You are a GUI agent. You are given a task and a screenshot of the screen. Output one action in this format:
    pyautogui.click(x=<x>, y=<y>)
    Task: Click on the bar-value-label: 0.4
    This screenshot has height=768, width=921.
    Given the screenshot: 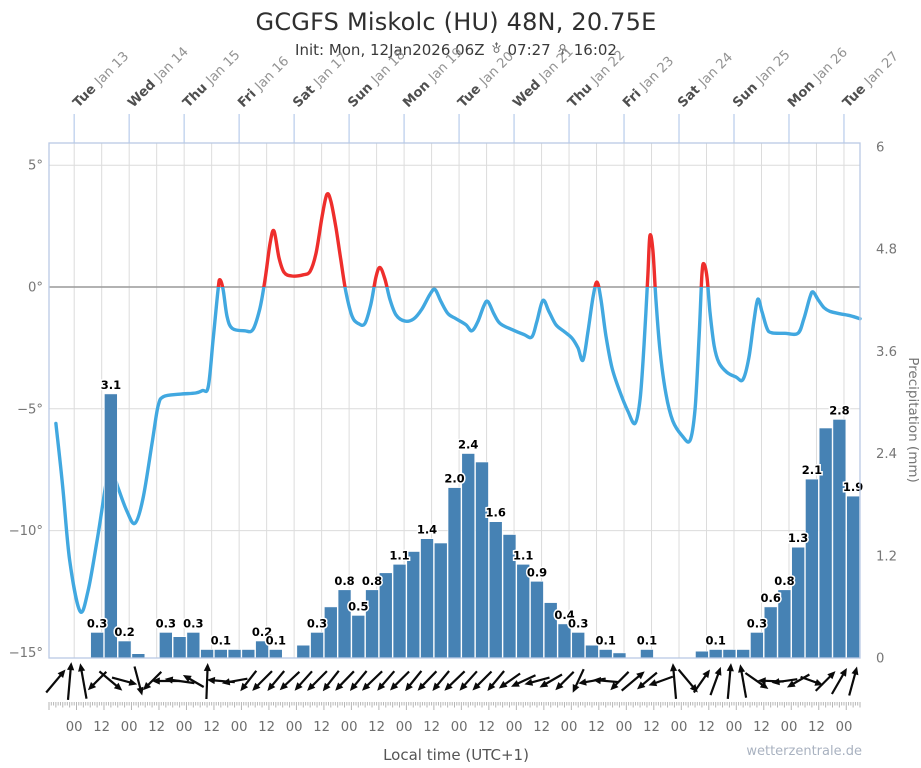 What is the action you would take?
    pyautogui.click(x=564, y=615)
    